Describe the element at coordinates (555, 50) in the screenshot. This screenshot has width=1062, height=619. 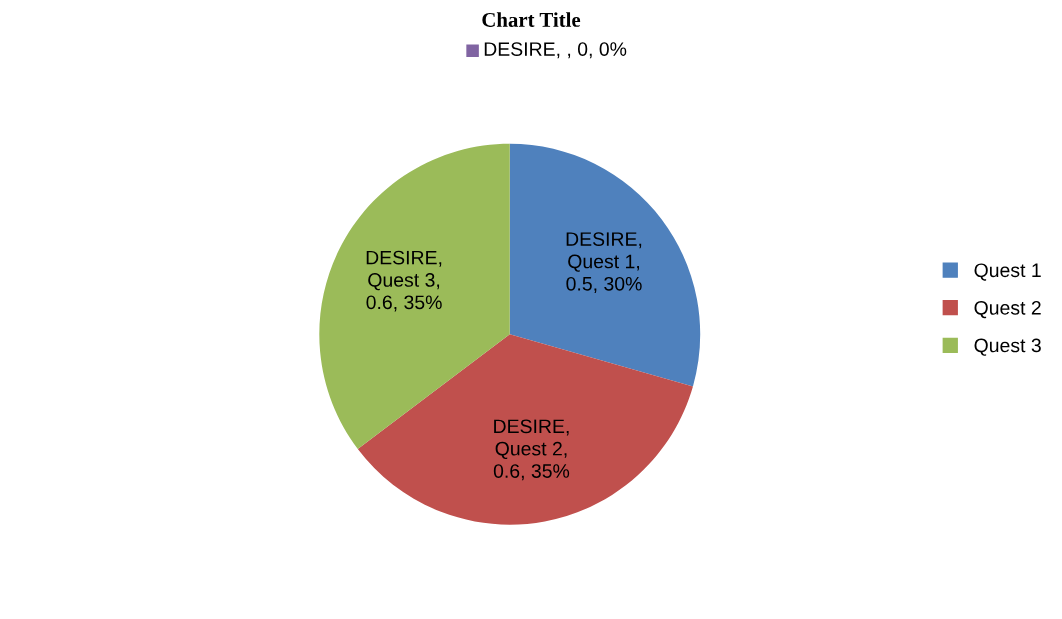
I see `text: DESIRE, , 0, 0%` at that location.